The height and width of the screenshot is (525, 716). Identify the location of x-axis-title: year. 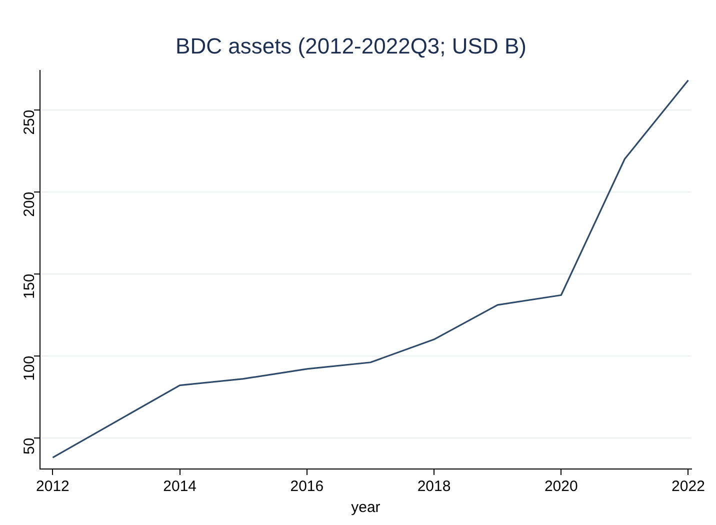
(365, 507).